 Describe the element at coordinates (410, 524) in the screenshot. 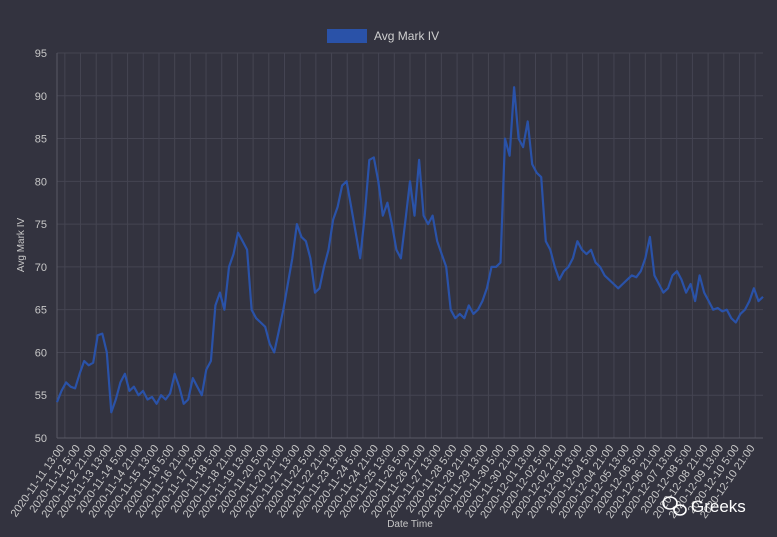

I see `x-axis-title: Date Time` at that location.